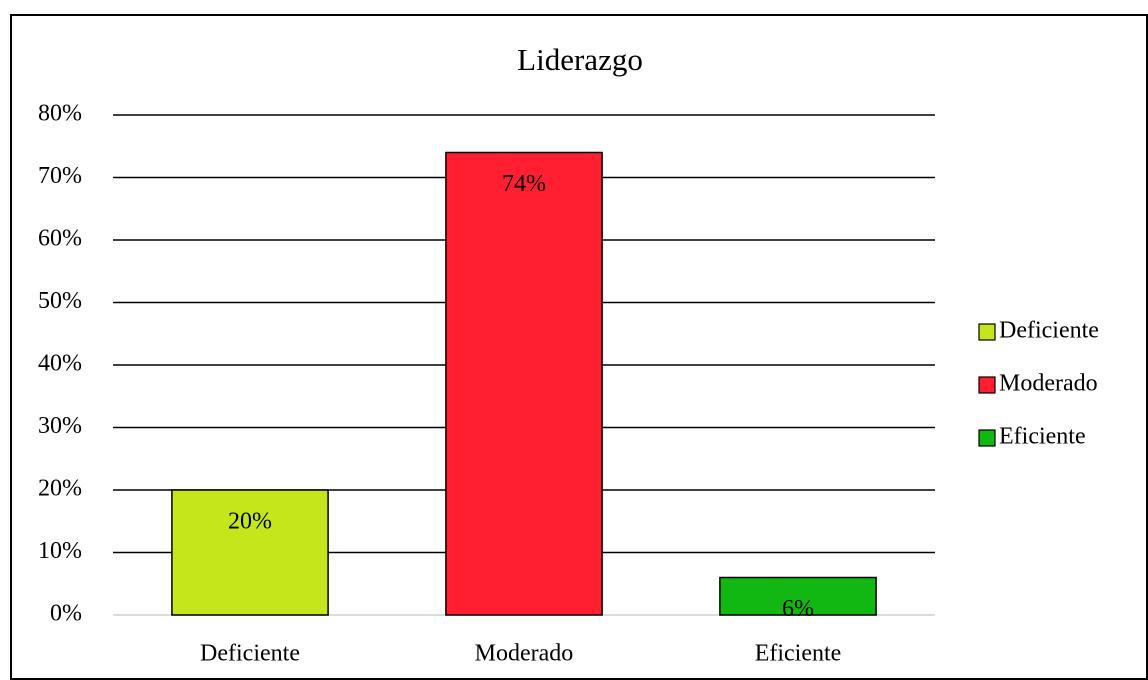 This screenshot has height=680, width=1148. I want to click on y-tick-label: 80%, so click(60, 114).